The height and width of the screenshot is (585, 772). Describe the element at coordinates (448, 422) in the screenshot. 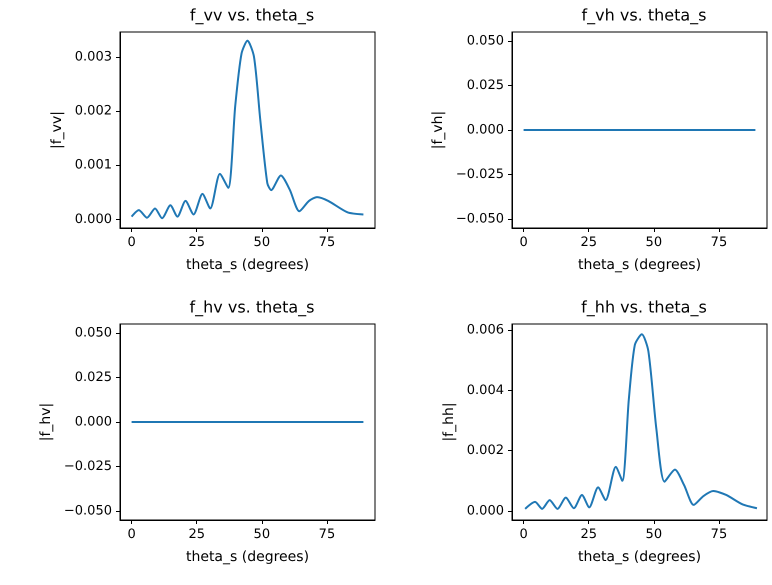

I see `y-axis-title: |f_hh|` at that location.